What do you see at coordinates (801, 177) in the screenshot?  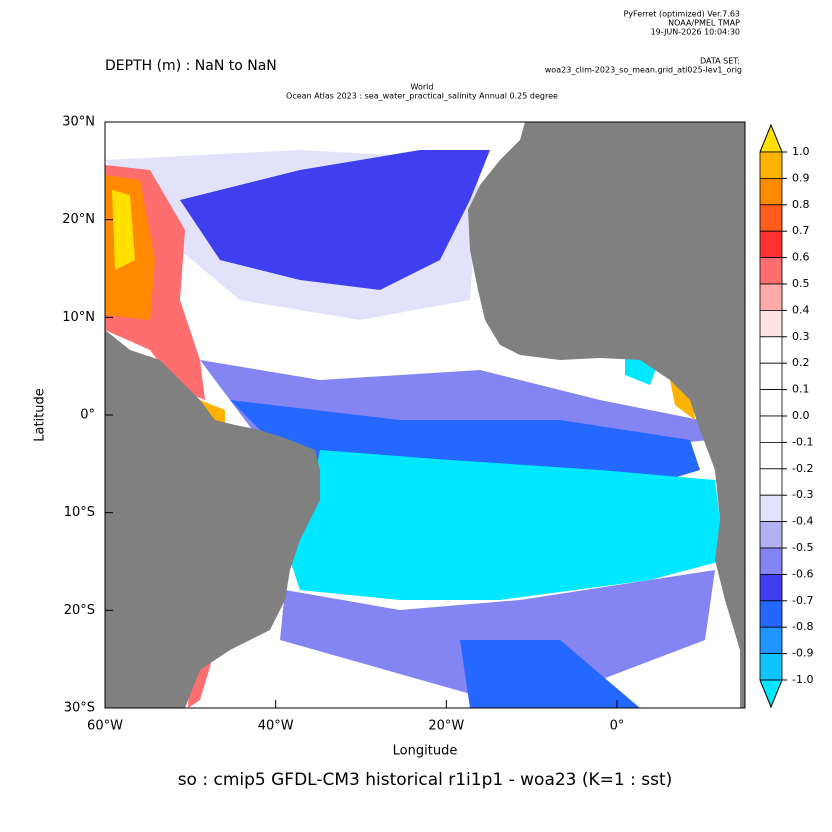 I see `colorbar-label: 0.9` at bounding box center [801, 177].